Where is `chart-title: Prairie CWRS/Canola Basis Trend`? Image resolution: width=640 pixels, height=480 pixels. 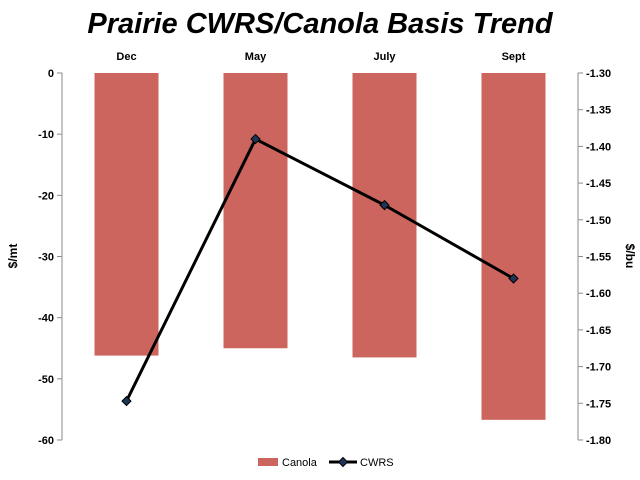 chart-title: Prairie CWRS/Canola Basis Trend is located at coordinates (320, 24).